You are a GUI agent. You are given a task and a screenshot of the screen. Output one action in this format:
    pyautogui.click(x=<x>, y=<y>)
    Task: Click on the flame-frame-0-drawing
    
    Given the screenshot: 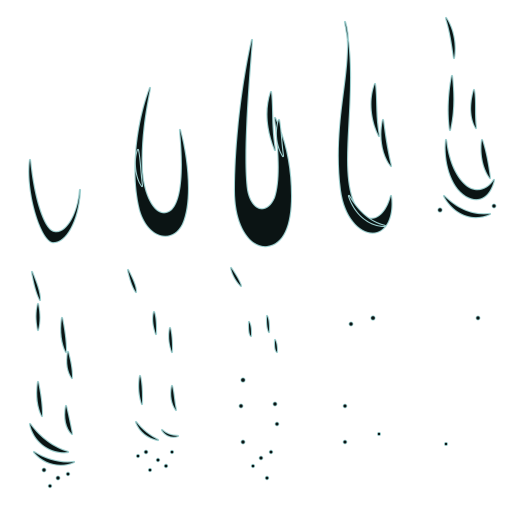 What is the action you would take?
    pyautogui.click(x=55, y=201)
    